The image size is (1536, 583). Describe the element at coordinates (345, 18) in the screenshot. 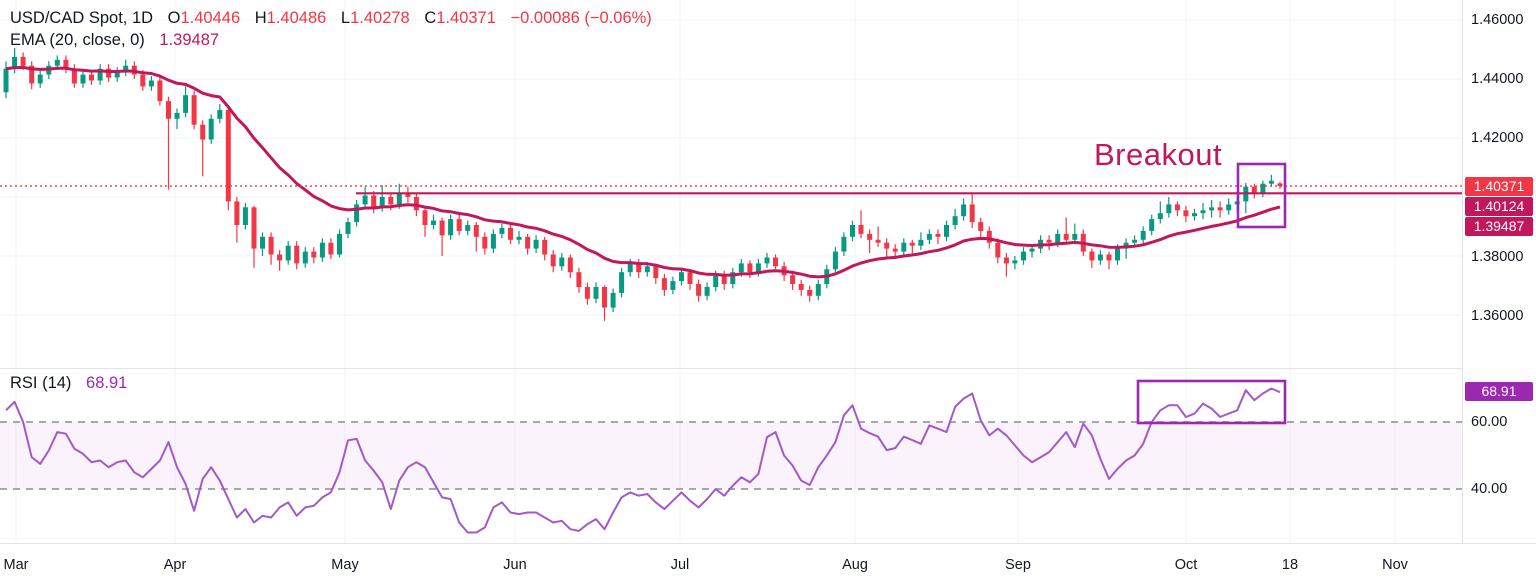

I see `low-label: L` at that location.